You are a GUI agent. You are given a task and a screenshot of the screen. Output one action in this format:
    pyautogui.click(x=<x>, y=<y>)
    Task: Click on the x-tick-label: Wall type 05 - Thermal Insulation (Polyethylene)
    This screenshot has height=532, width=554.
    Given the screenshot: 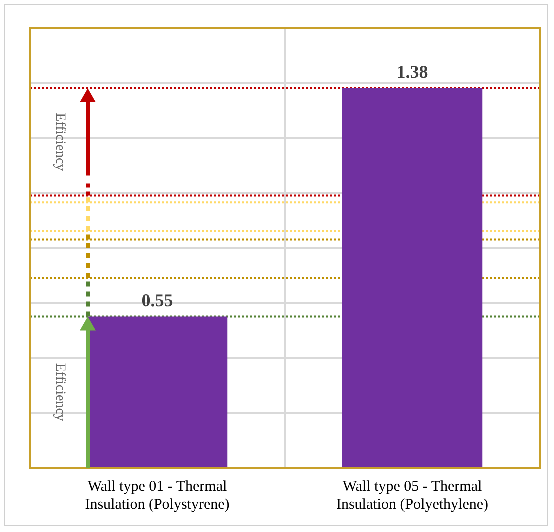 What is the action you would take?
    pyautogui.click(x=412, y=495)
    